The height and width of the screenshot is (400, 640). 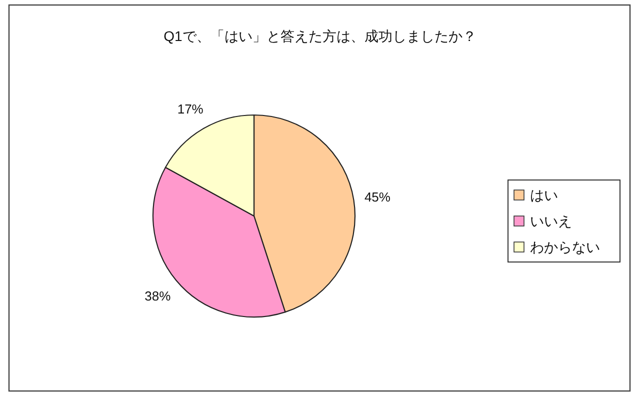 I want to click on chart-title: Q1で、「はい」と答えた方は、成功しましたか？, so click(x=320, y=36).